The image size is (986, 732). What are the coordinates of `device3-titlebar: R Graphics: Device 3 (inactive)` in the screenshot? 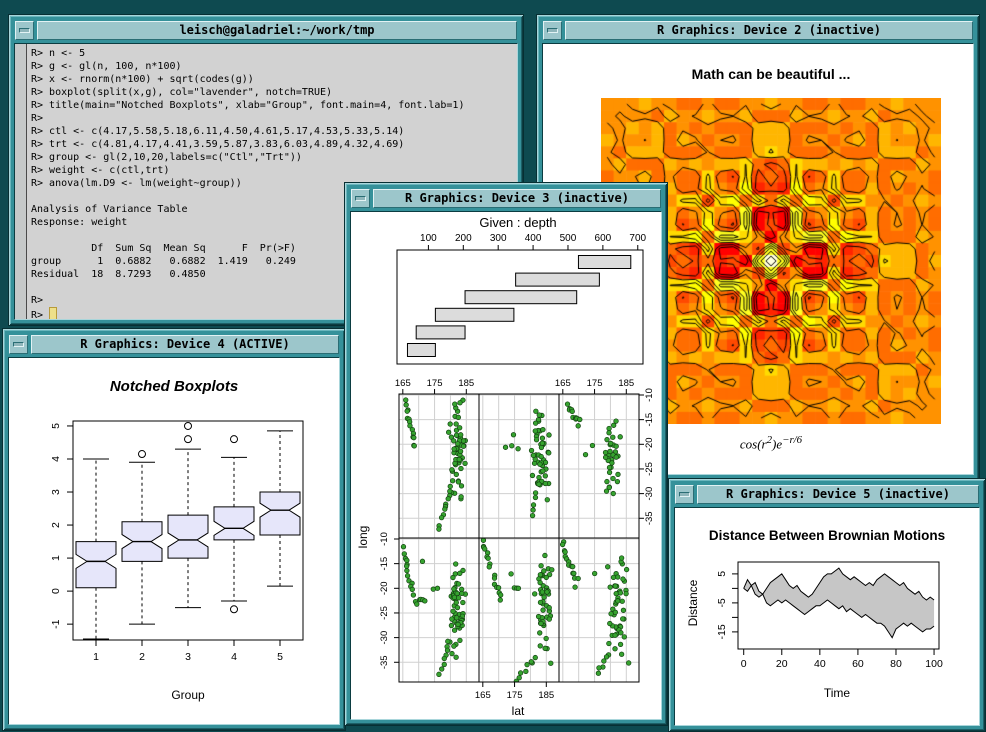 It's located at (517, 198).